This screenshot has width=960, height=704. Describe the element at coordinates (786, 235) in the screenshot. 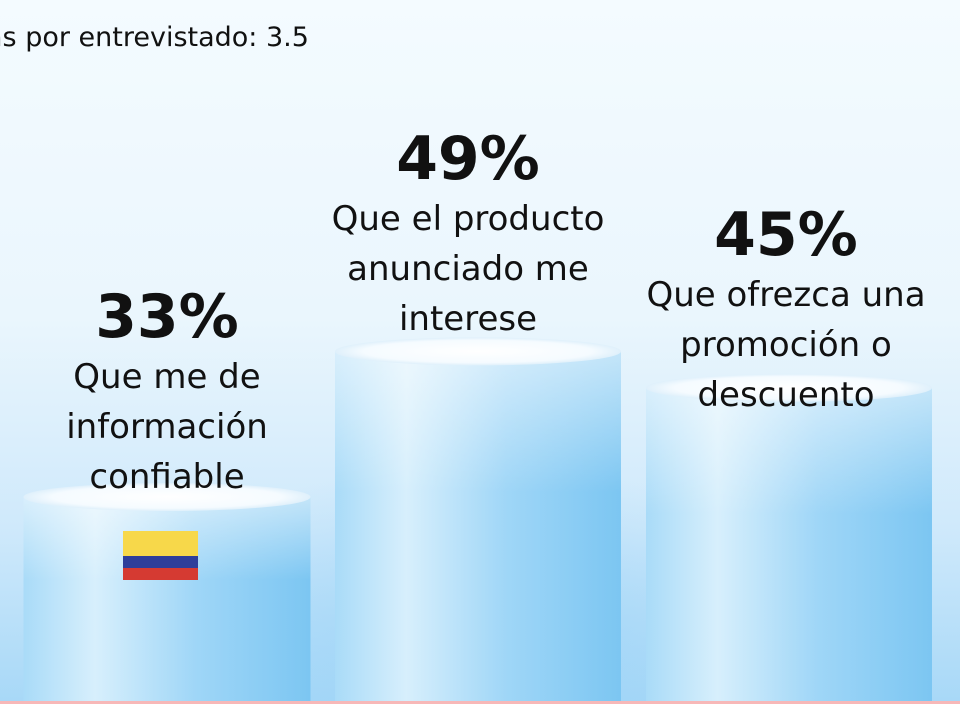

I see `value-label: 45%` at that location.